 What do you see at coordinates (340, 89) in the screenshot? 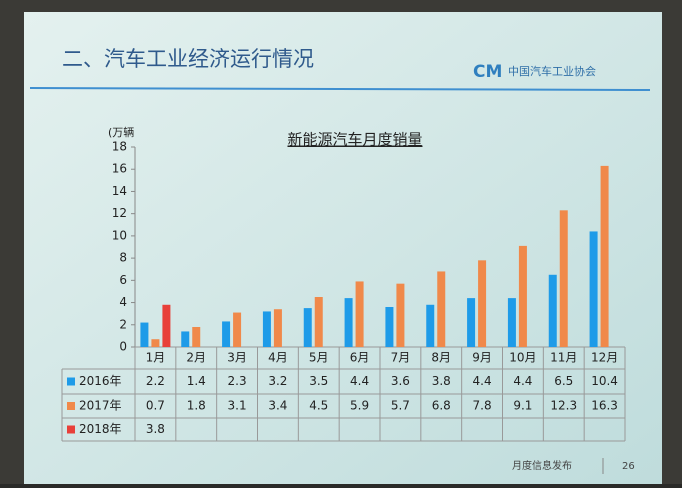
I see `header-rule` at bounding box center [340, 89].